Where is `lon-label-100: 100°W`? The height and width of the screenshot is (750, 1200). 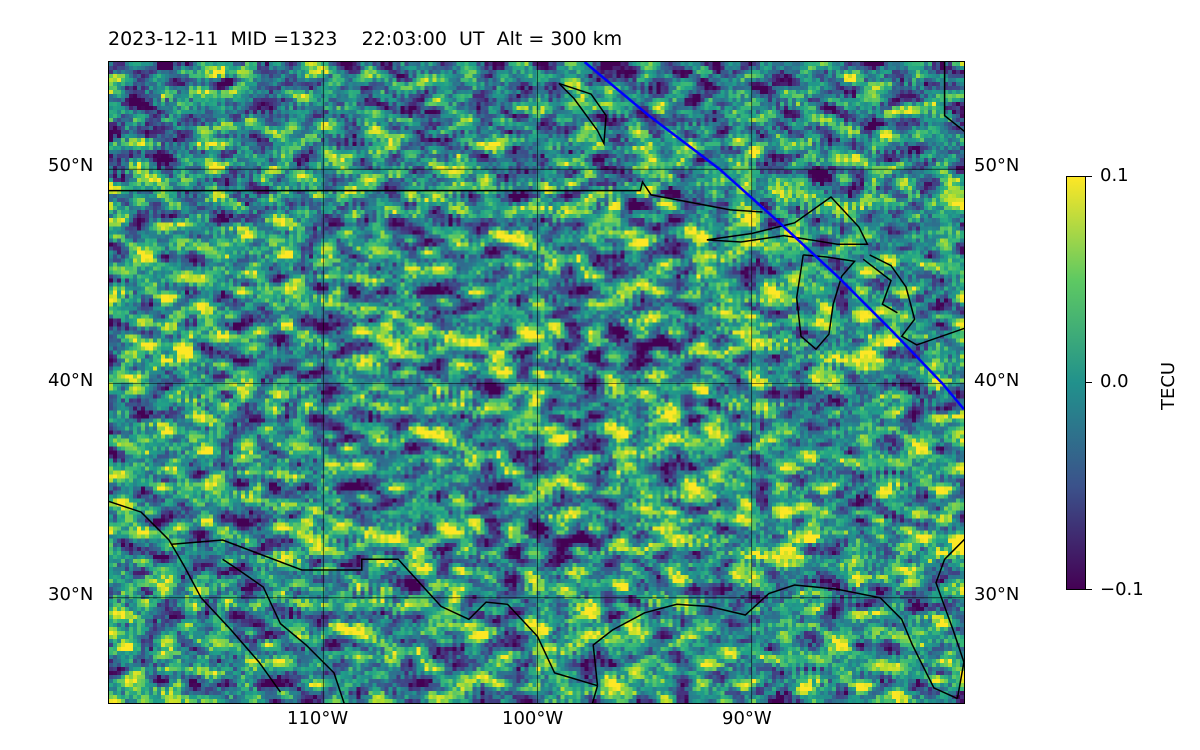 lon-label-100: 100°W is located at coordinates (533, 718).